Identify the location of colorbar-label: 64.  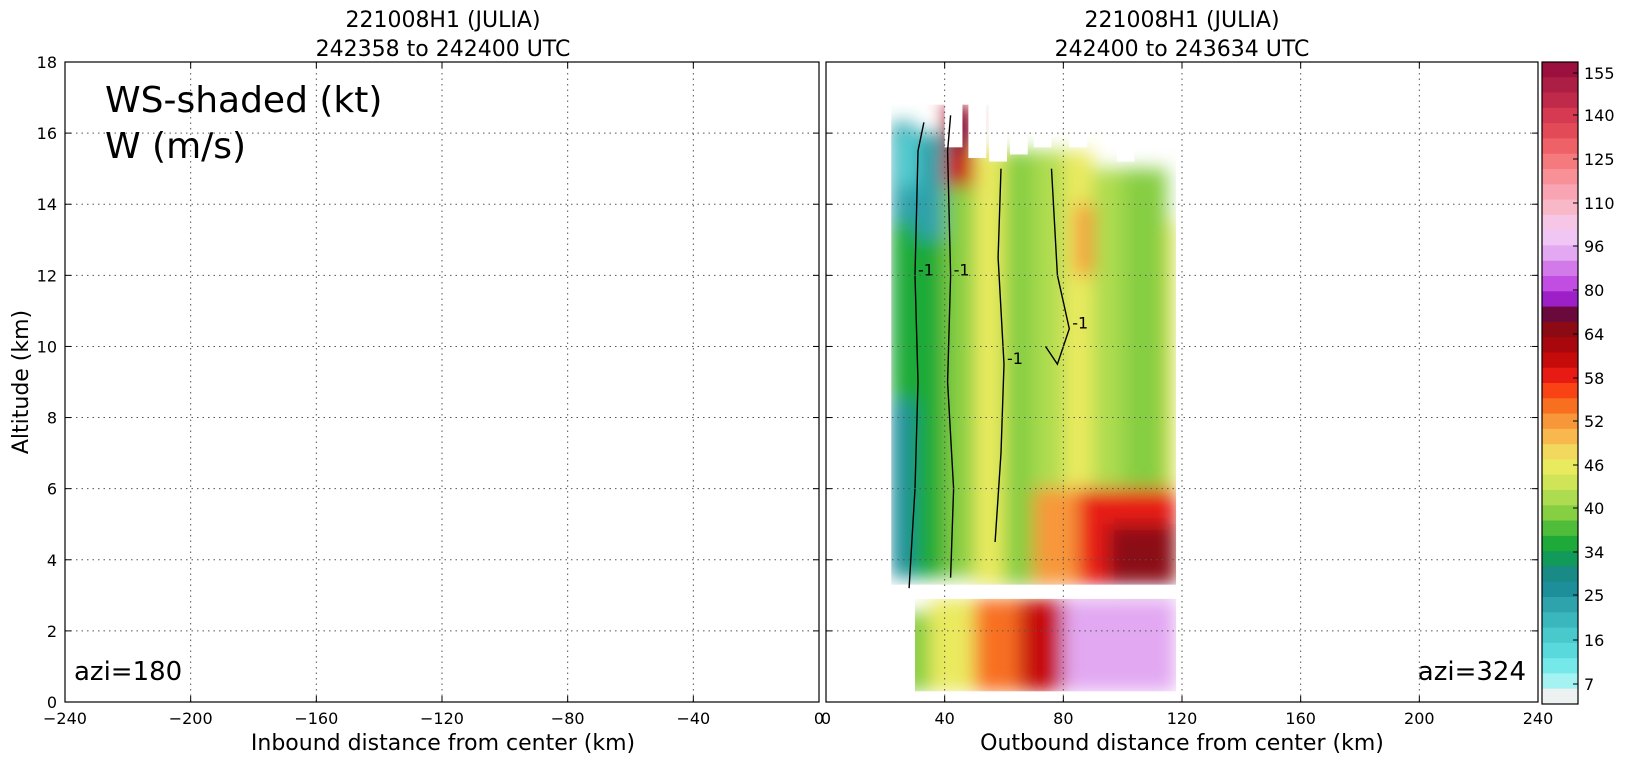
(1594, 334).